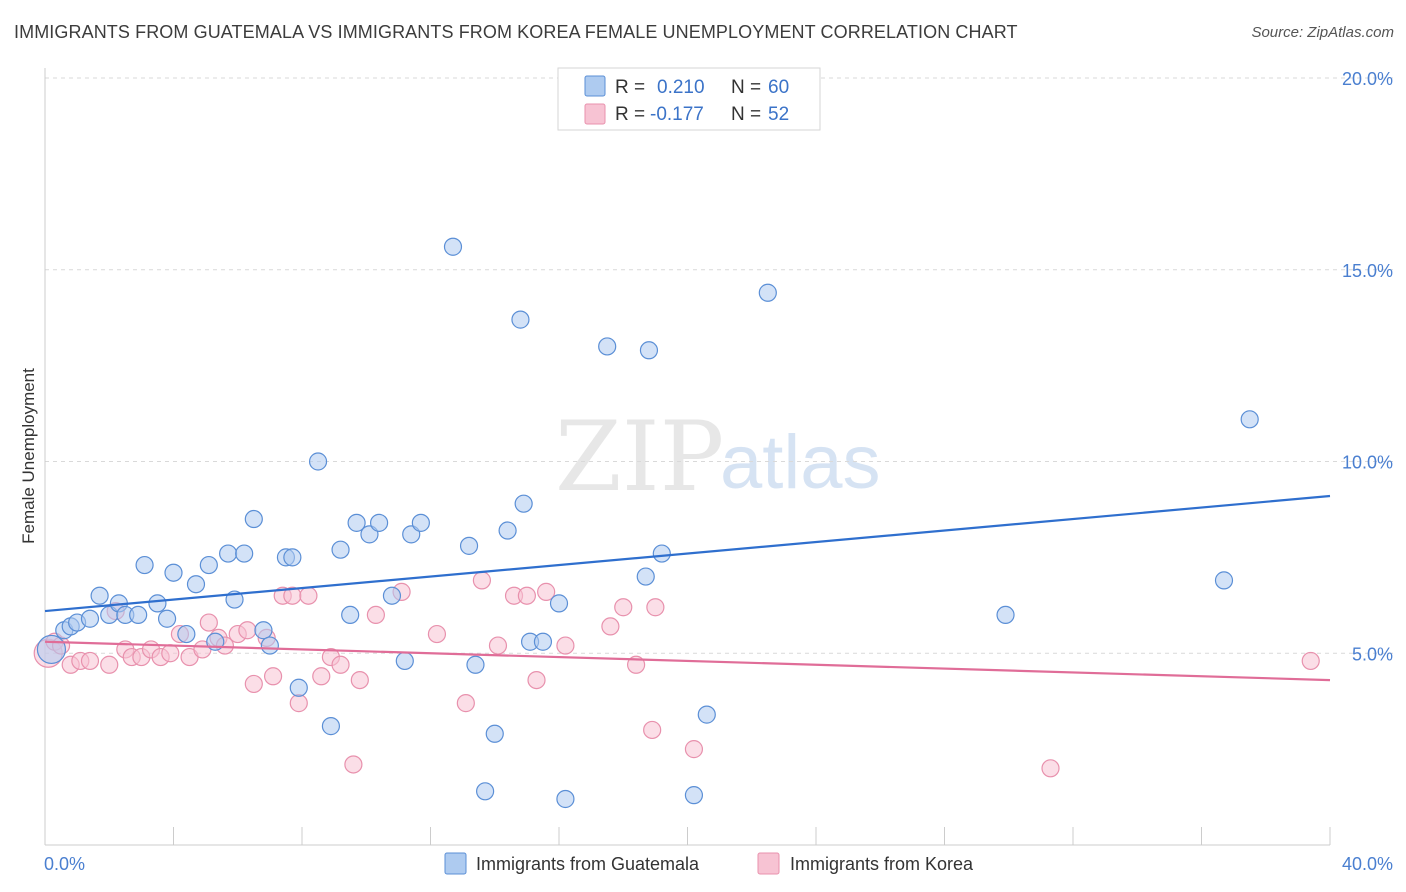 Image resolution: width=1406 pixels, height=892 pixels. I want to click on y-tick-label-5: 5.0%, so click(1372, 654).